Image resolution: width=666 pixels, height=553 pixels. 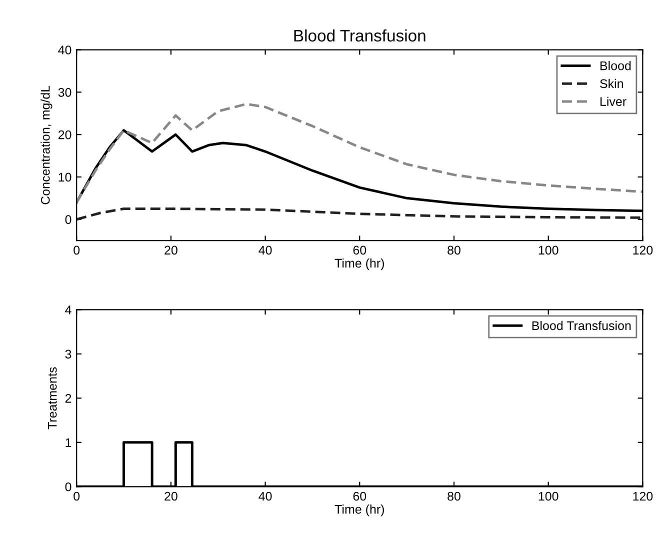 I want to click on y-tick-label: 4, so click(x=68, y=310).